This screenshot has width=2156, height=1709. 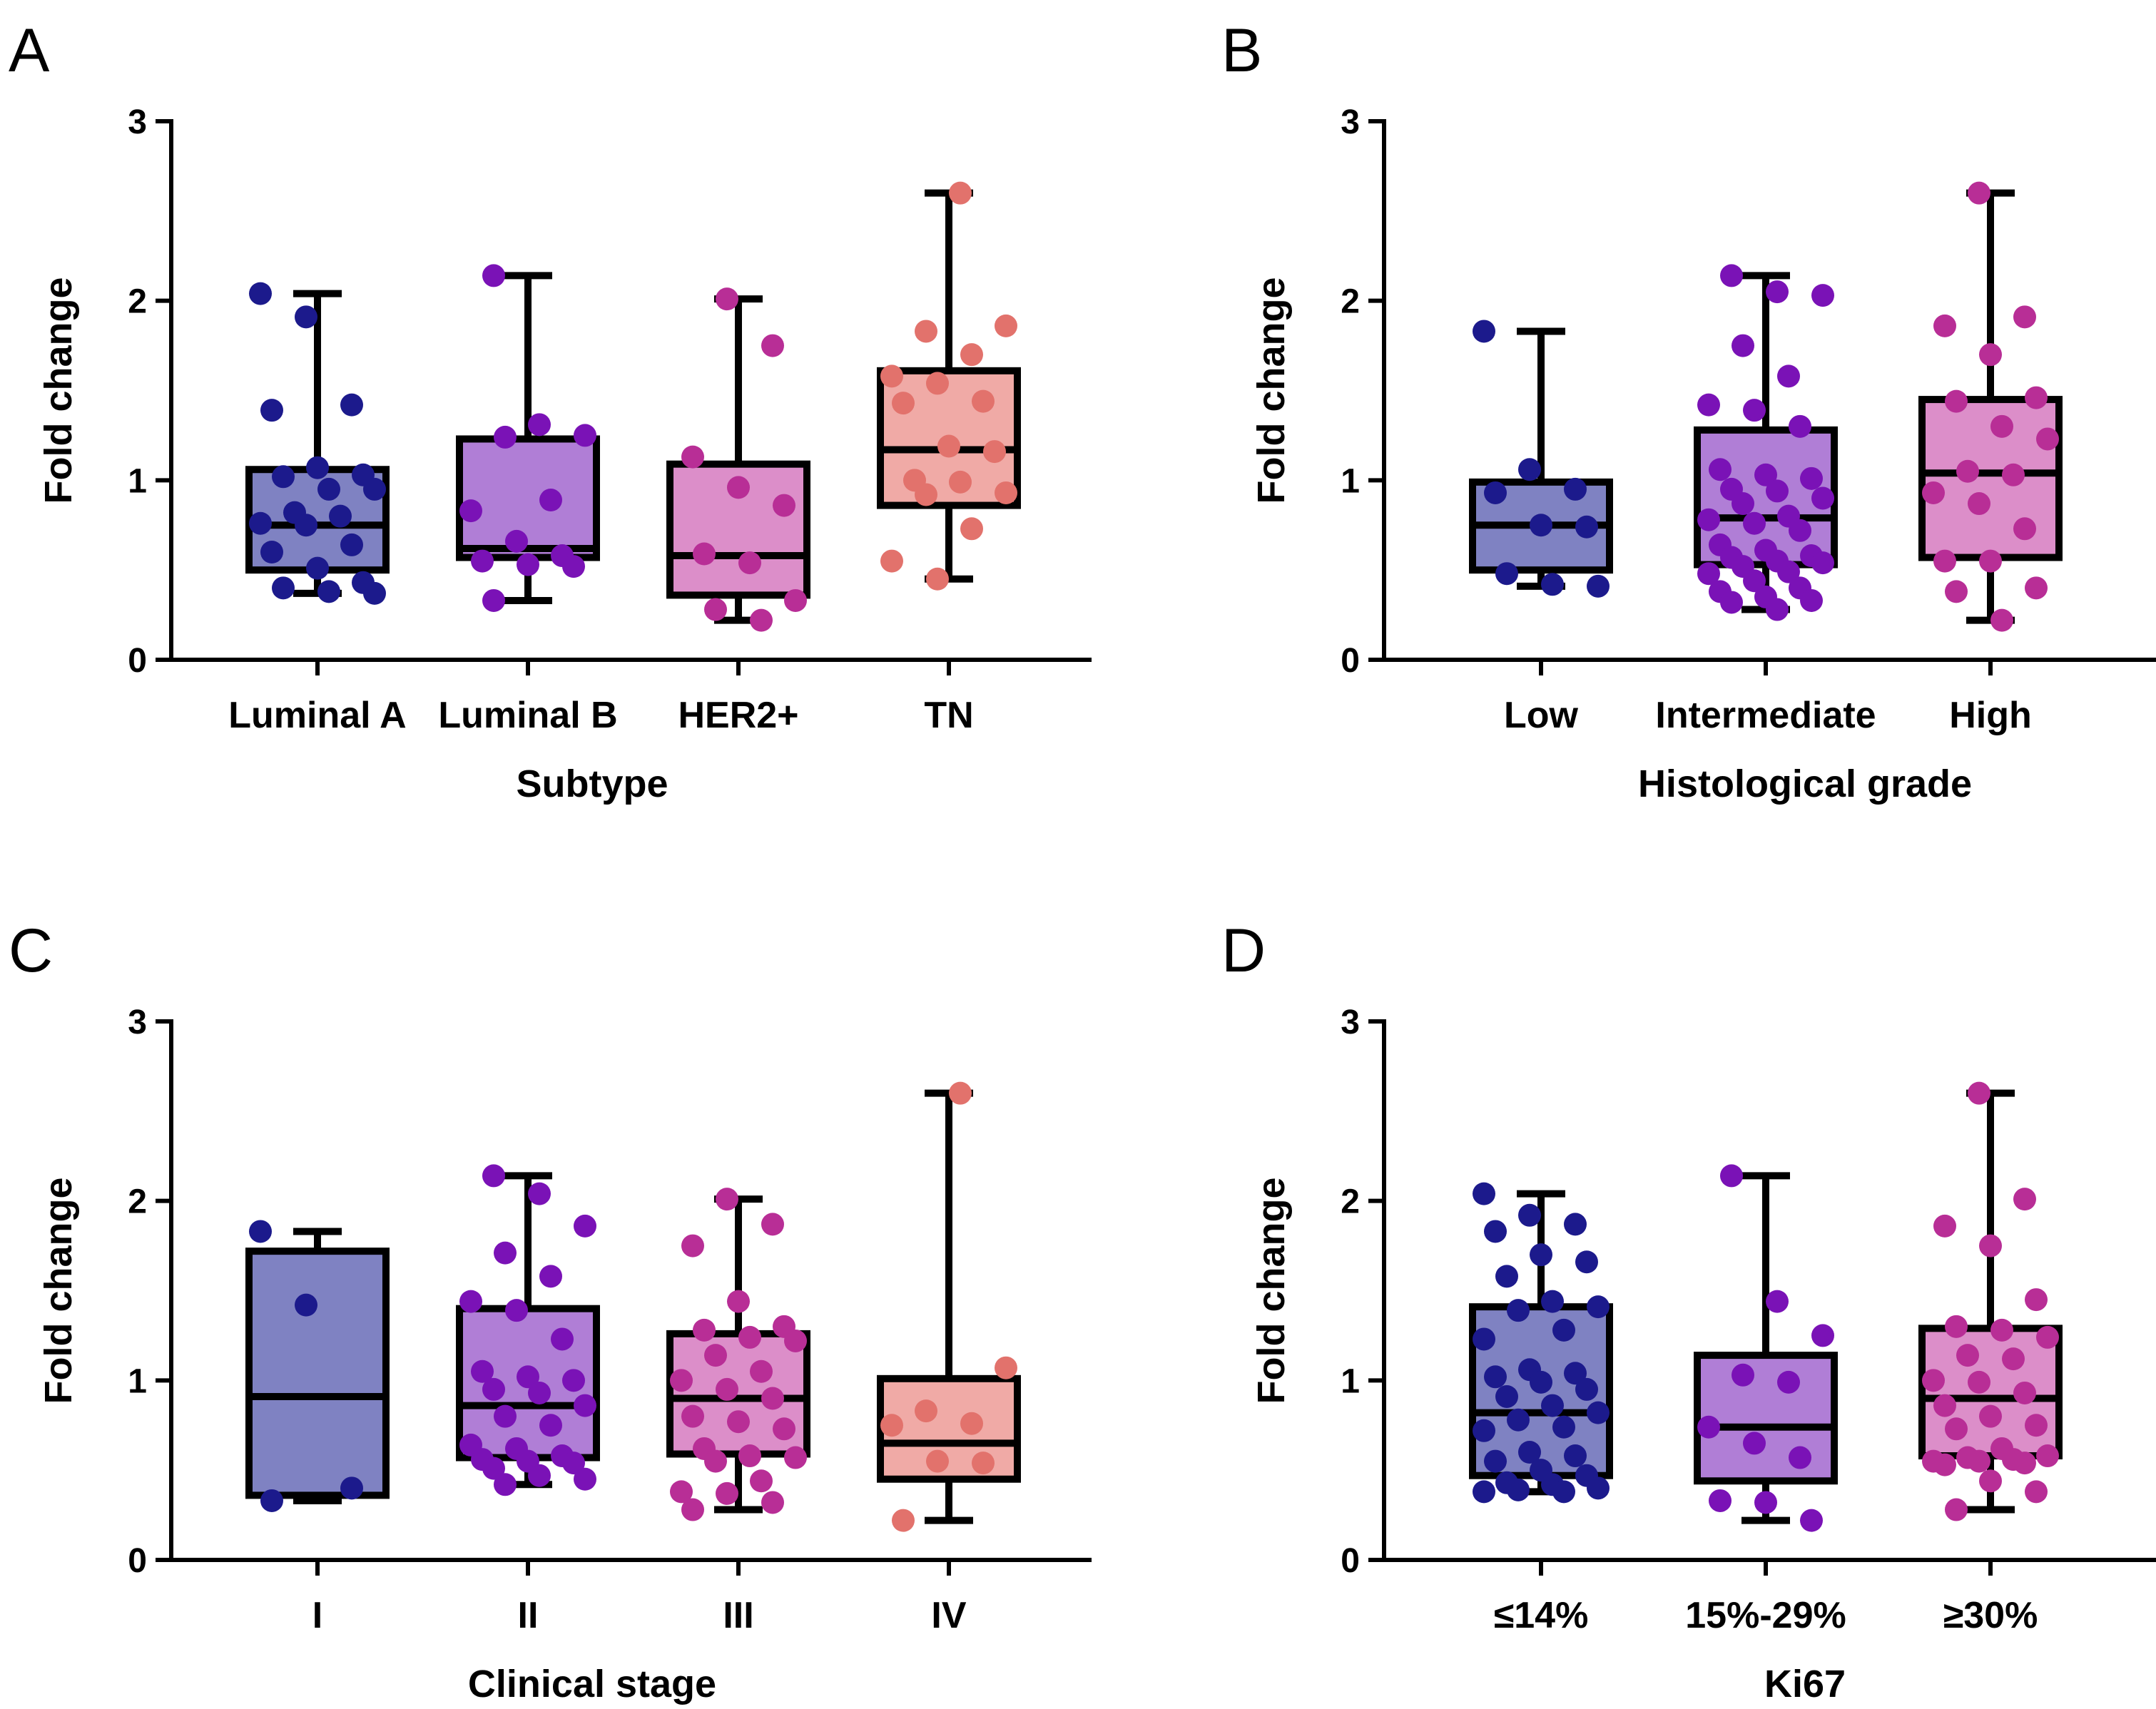 I want to click on panel-letter: C, so click(x=31, y=951).